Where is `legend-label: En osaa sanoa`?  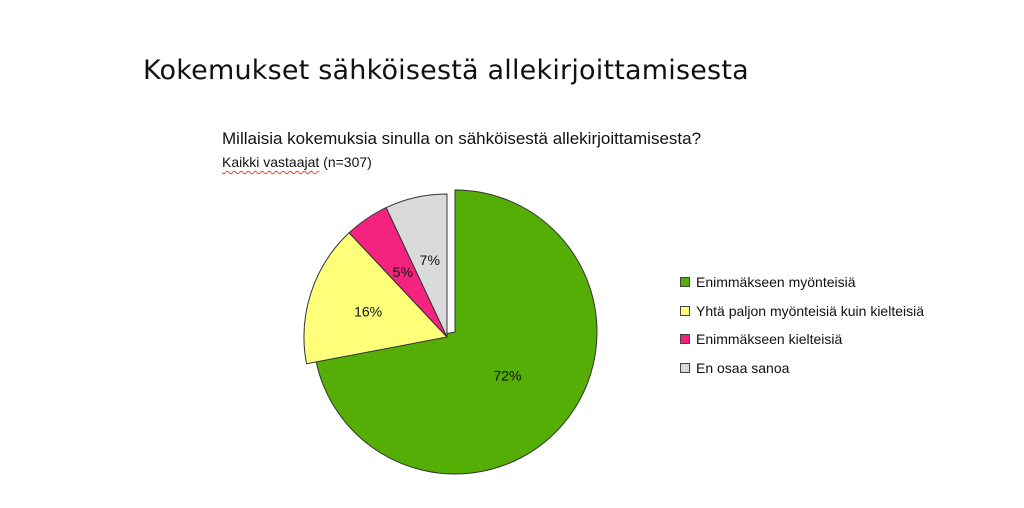
legend-label: En osaa sanoa is located at coordinates (743, 367).